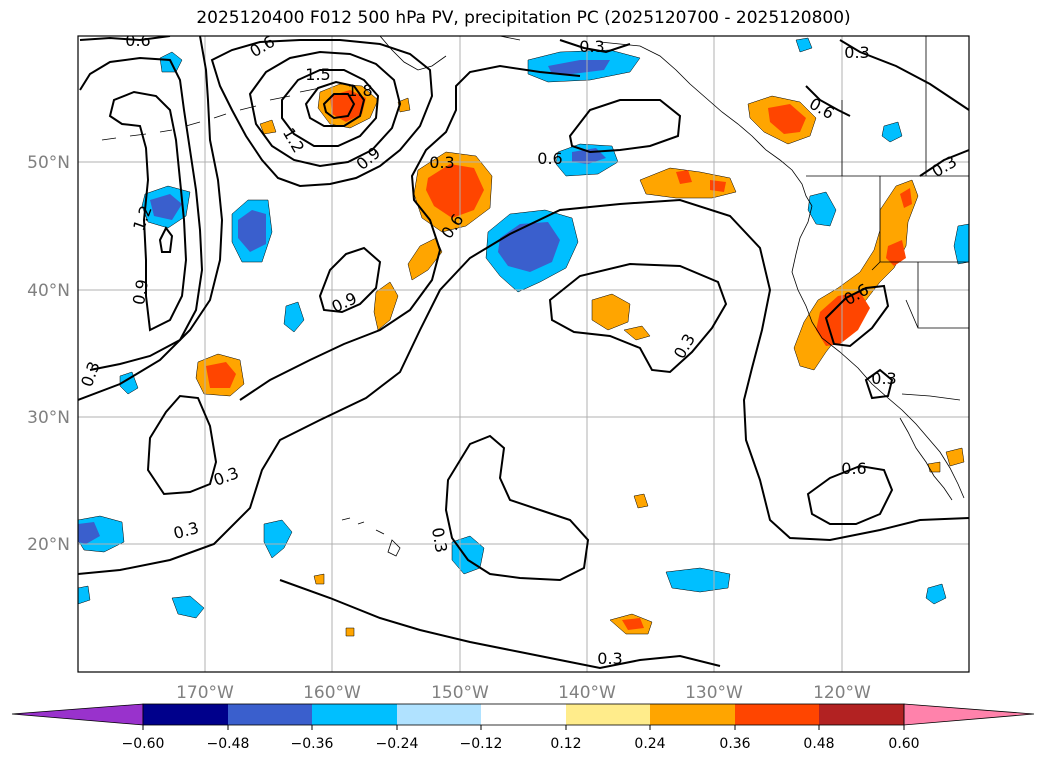  I want to click on colorbar-tick-label: 0.60, so click(903, 744).